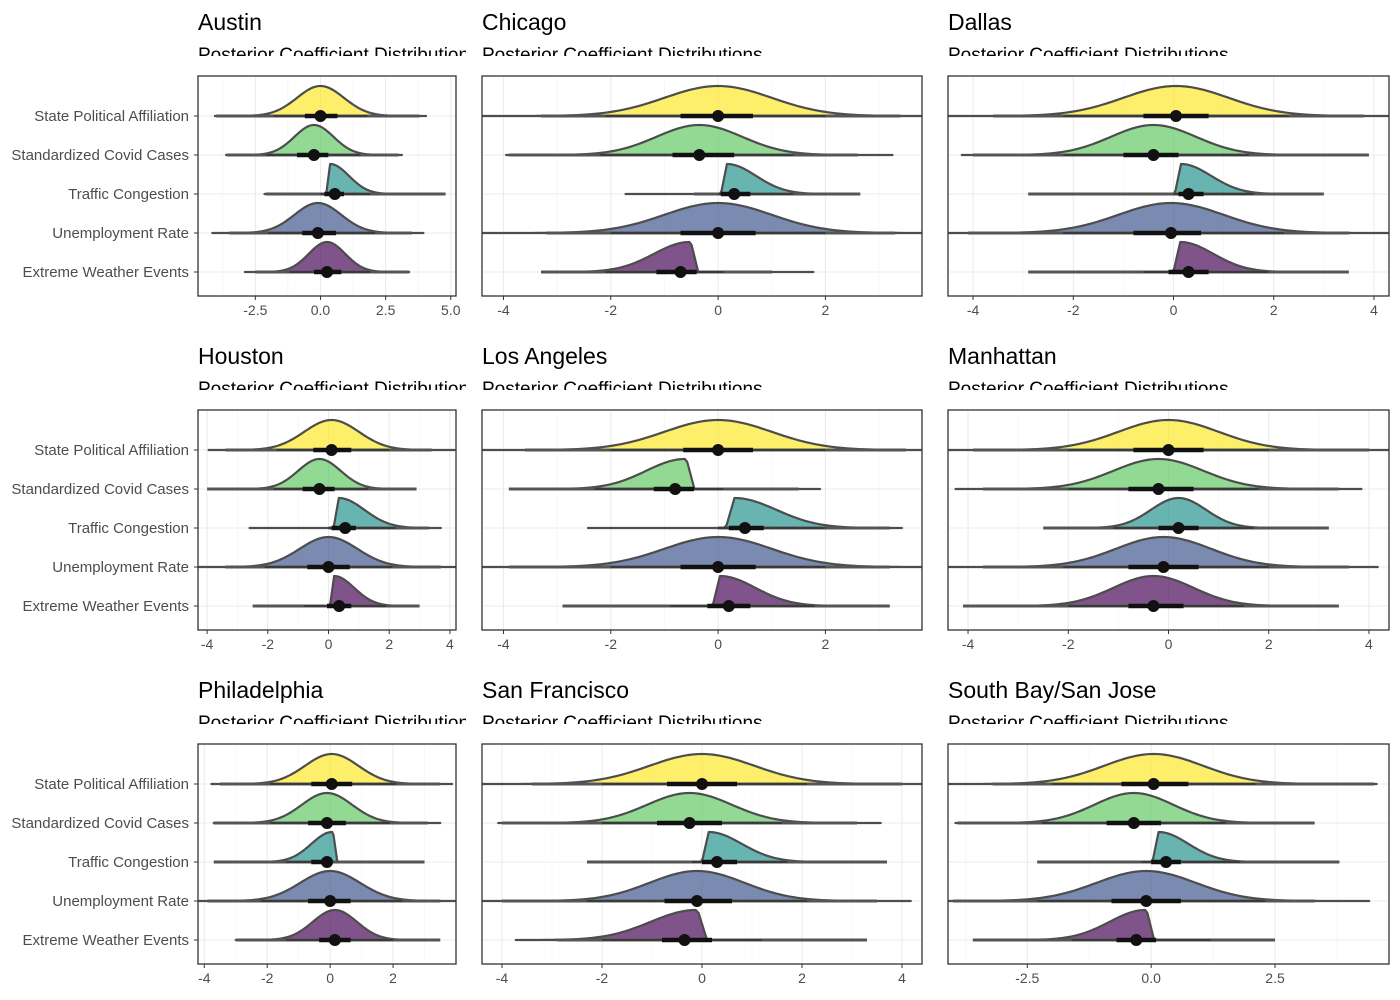 The image size is (1400, 1000). What do you see at coordinates (261, 690) in the screenshot?
I see `panel-title: Philadelphia` at bounding box center [261, 690].